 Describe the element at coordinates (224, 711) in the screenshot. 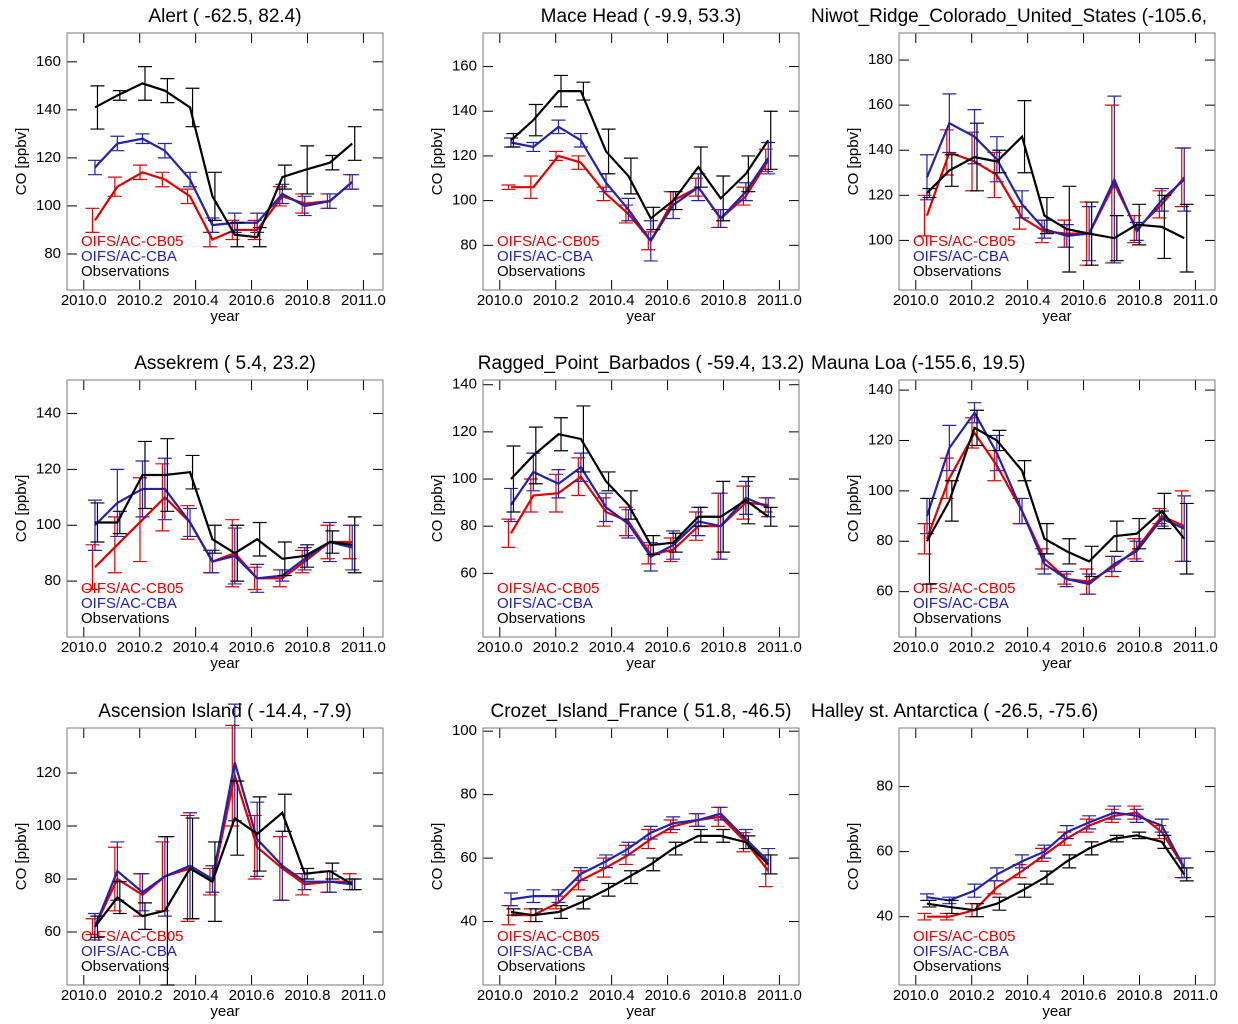

I see `chart-title: Ascension Island ( -14.4, -7.9)` at that location.